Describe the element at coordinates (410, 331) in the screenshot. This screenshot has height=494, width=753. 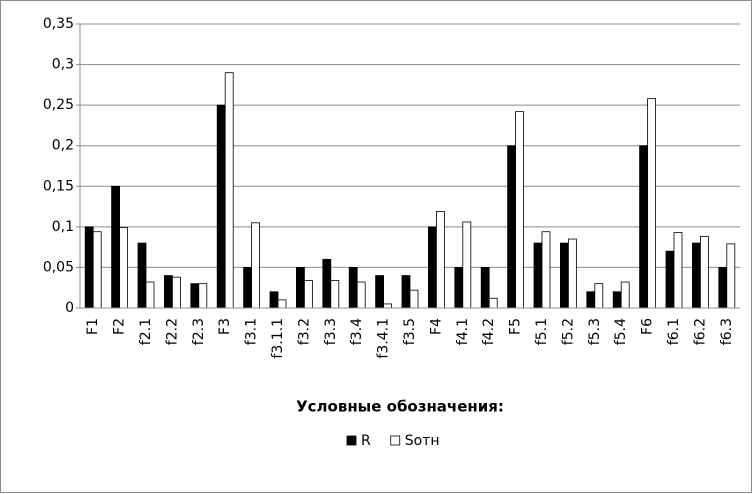
I see `x-tick-label: f3.5` at that location.